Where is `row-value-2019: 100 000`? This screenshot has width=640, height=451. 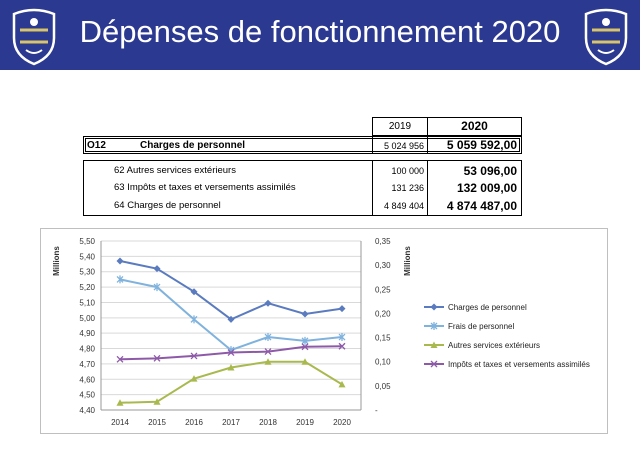
row-value-2019: 100 000 is located at coordinates (407, 171).